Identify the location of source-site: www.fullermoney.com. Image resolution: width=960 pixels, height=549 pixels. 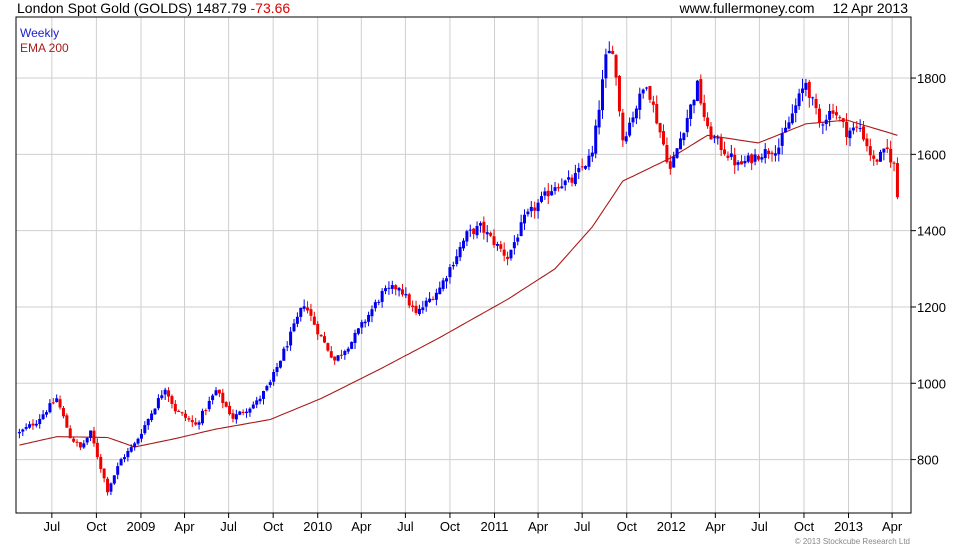
(747, 8).